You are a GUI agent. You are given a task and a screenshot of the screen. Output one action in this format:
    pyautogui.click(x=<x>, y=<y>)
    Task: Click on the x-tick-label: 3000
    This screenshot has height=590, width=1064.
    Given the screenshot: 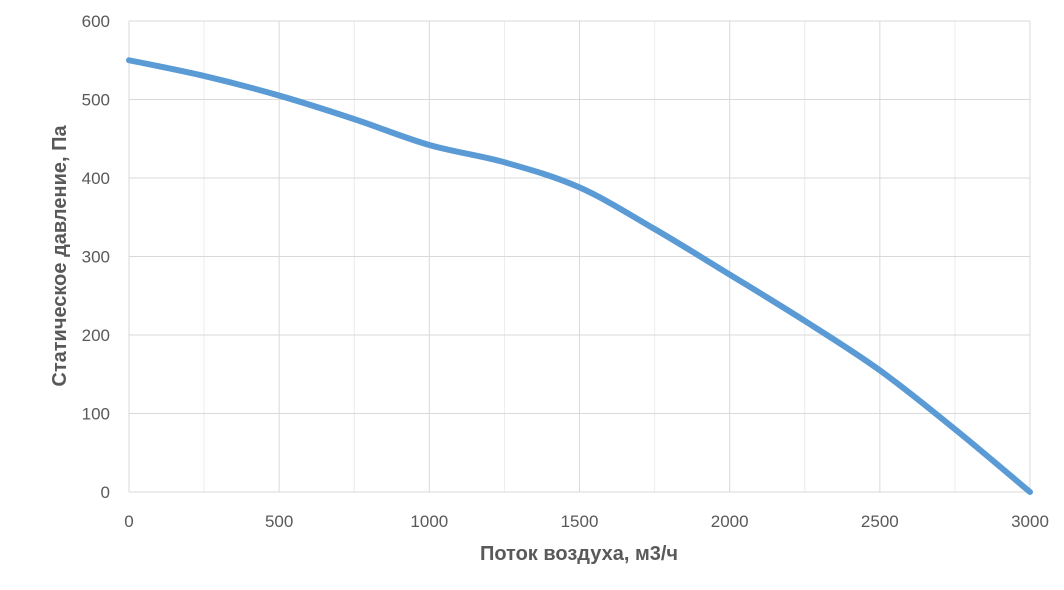 What is the action you would take?
    pyautogui.click(x=1030, y=521)
    